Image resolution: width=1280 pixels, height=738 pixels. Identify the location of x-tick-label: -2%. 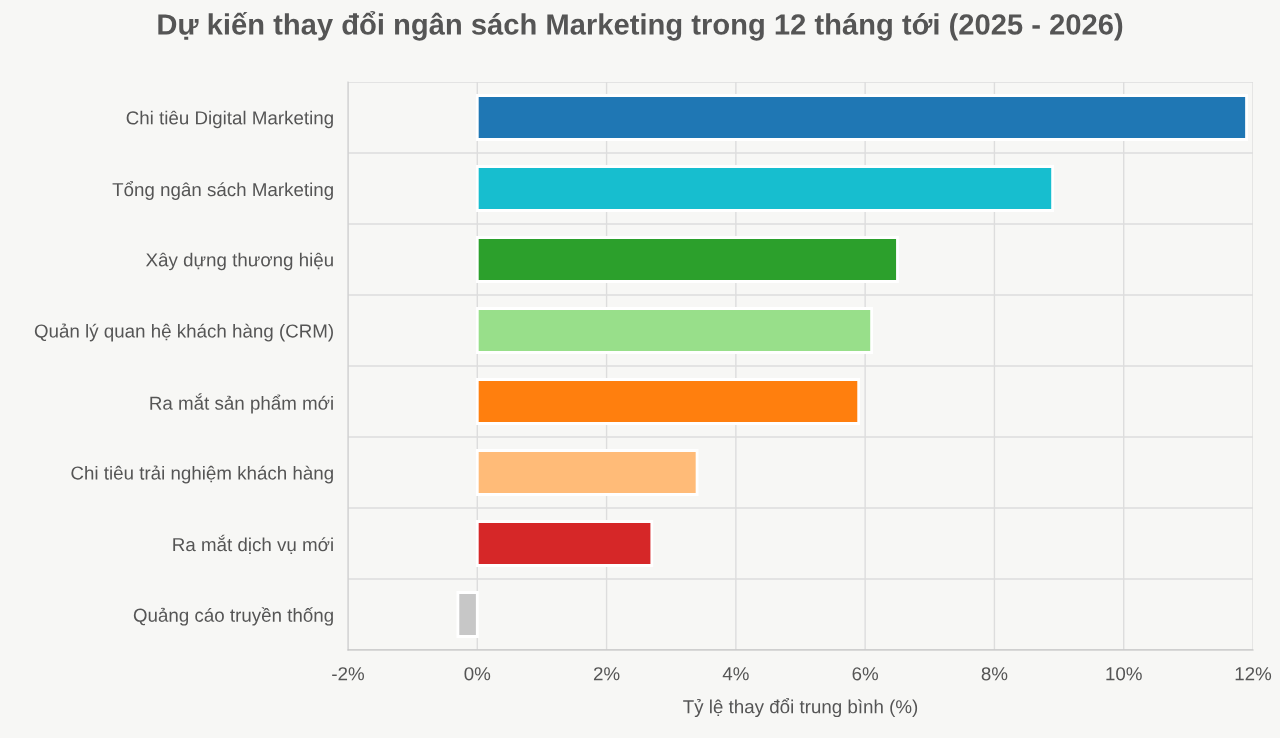
(348, 674).